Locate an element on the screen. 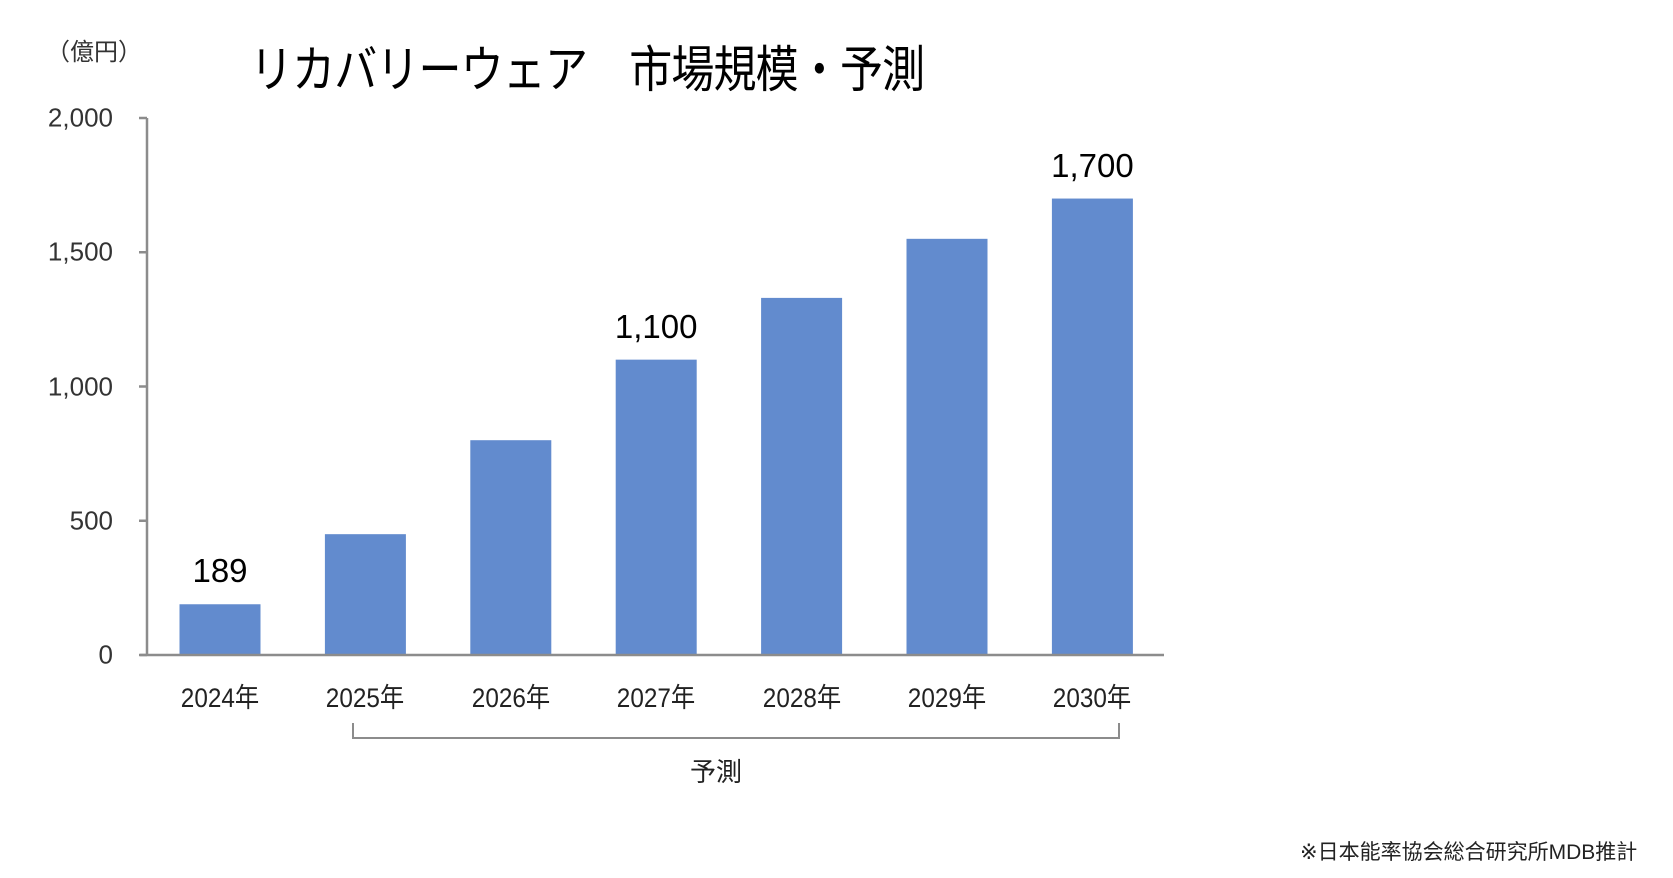 The height and width of the screenshot is (878, 1673). x-tick-label: 2024年 is located at coordinates (220, 698).